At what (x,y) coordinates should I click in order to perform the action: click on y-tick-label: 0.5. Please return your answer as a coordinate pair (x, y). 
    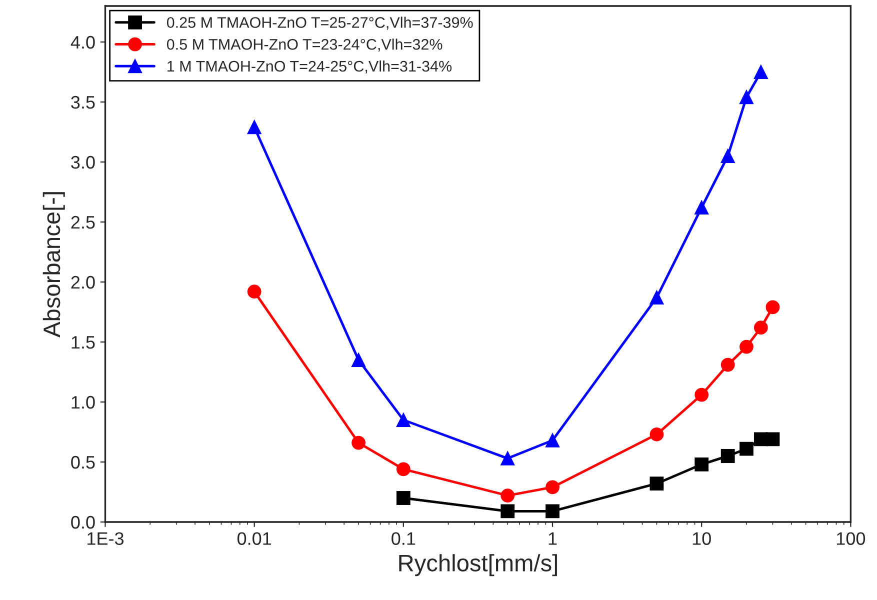
    Looking at the image, I should click on (83, 462).